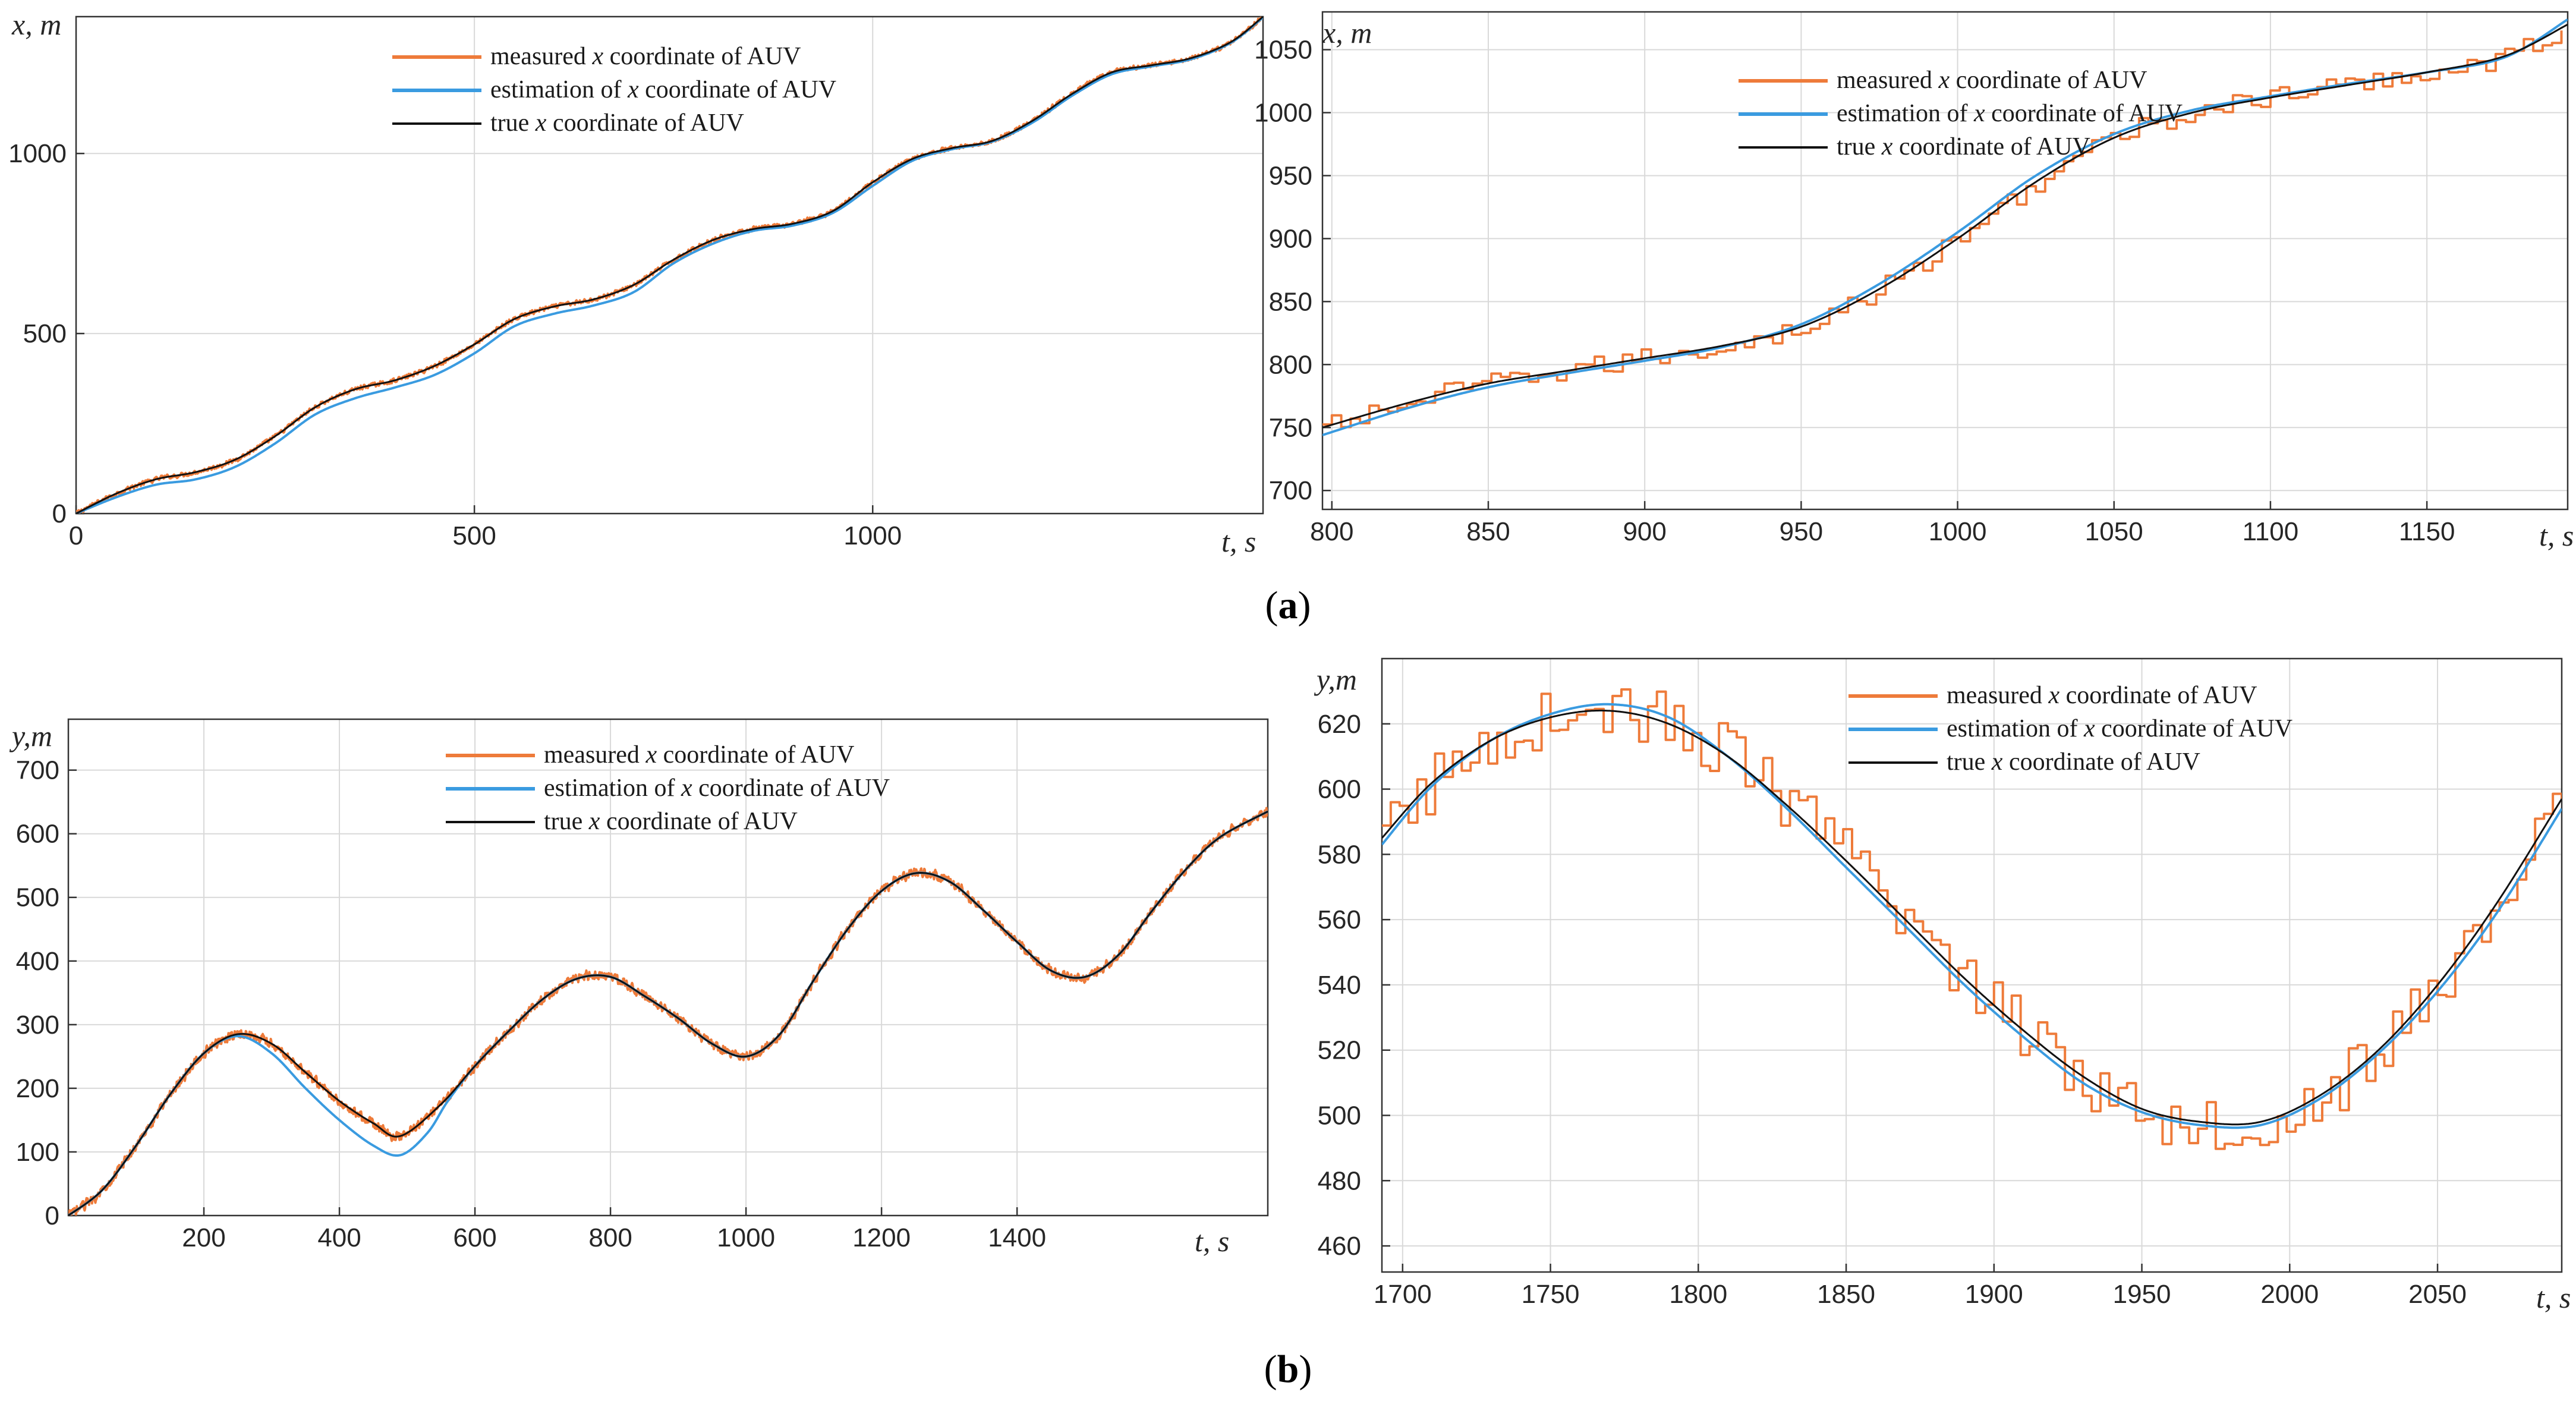 This screenshot has height=1401, width=2576. Describe the element at coordinates (1644, 531) in the screenshot. I see `x-tick-label: 900` at that location.